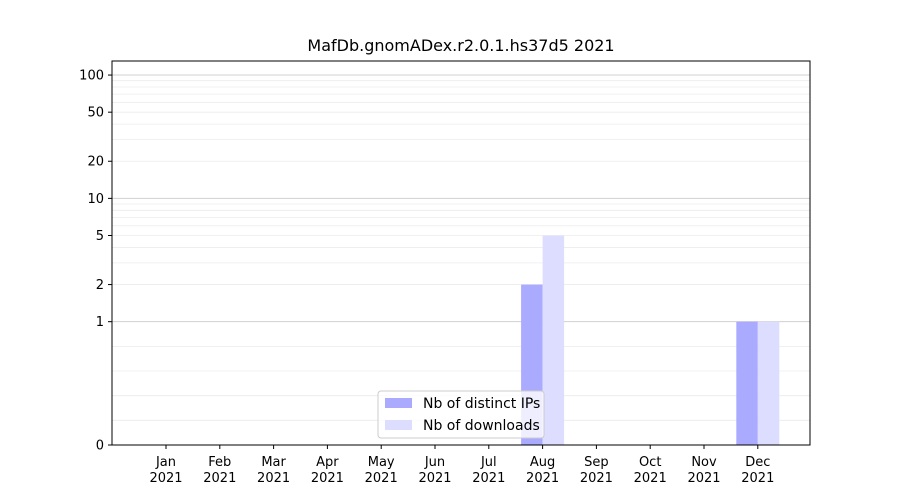  I want to click on x-tick-label-month: May, so click(381, 462).